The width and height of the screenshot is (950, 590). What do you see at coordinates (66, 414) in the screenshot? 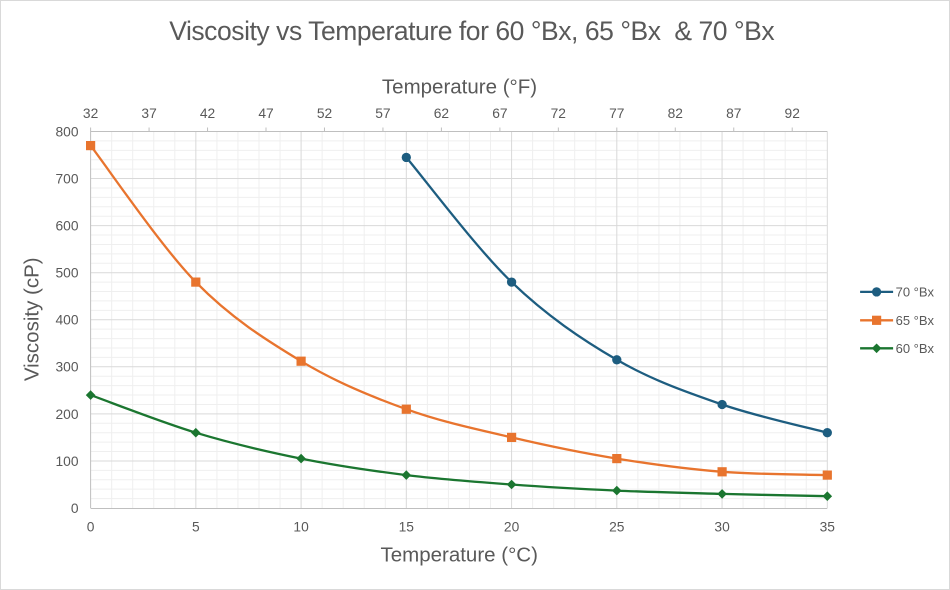
I see `svg-text: 200` at bounding box center [66, 414].